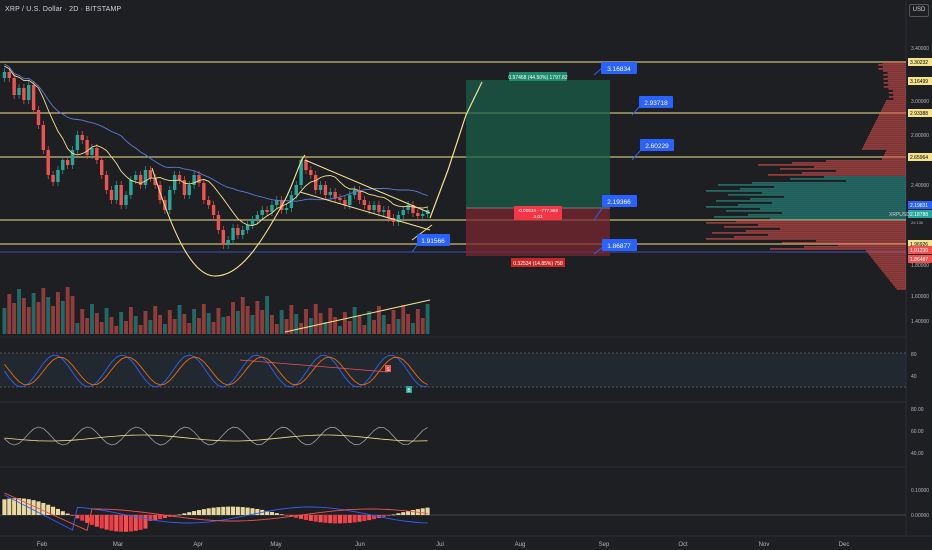 This screenshot has height=550, width=932. Describe the element at coordinates (914, 377) in the screenshot. I see `svg-text: 40` at that location.